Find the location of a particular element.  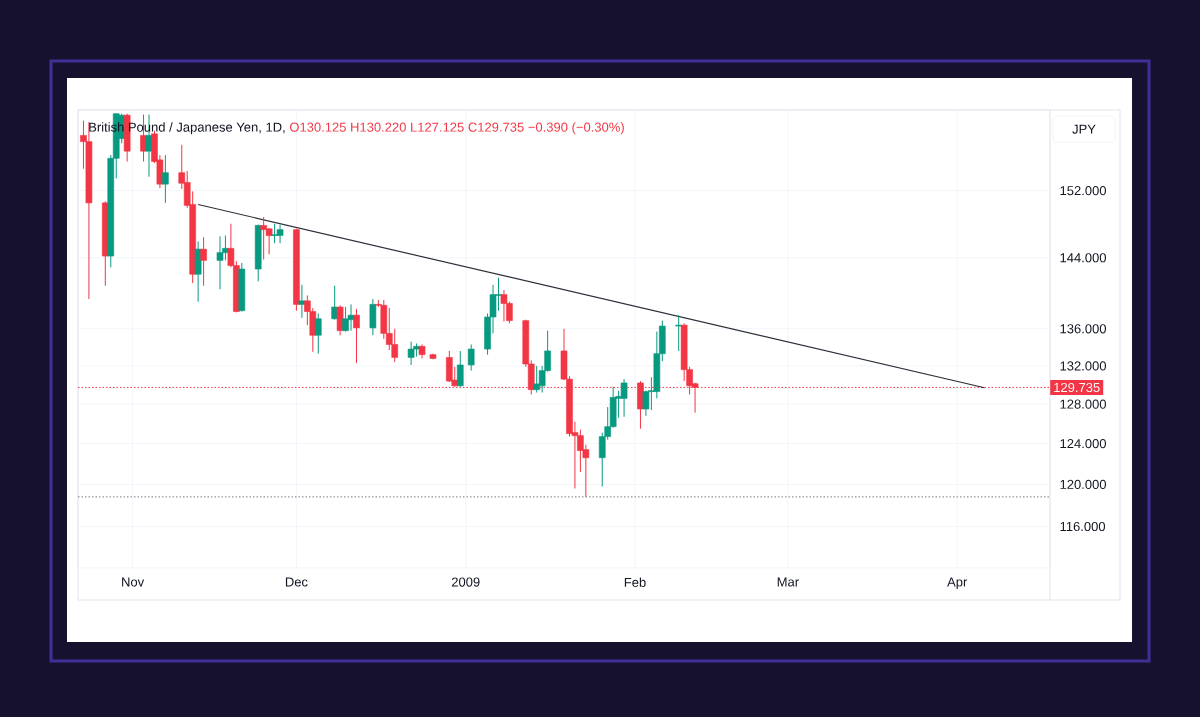

x-tick-label: 2009 is located at coordinates (465, 582).